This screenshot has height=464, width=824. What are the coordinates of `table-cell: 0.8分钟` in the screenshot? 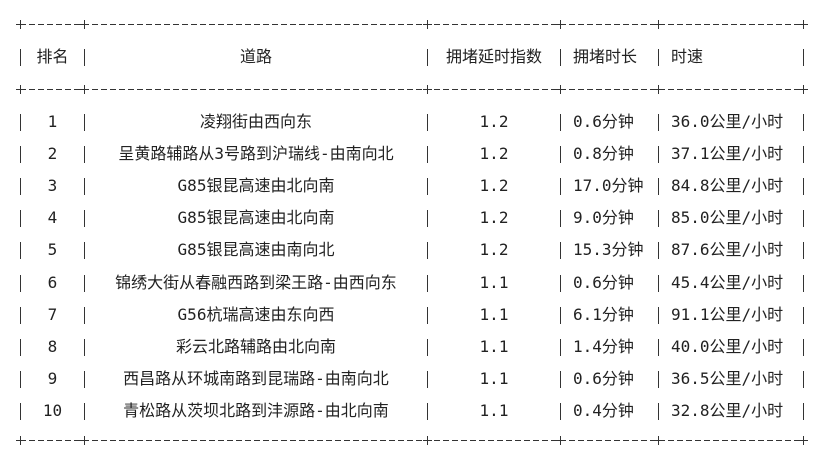 It's located at (603, 154).